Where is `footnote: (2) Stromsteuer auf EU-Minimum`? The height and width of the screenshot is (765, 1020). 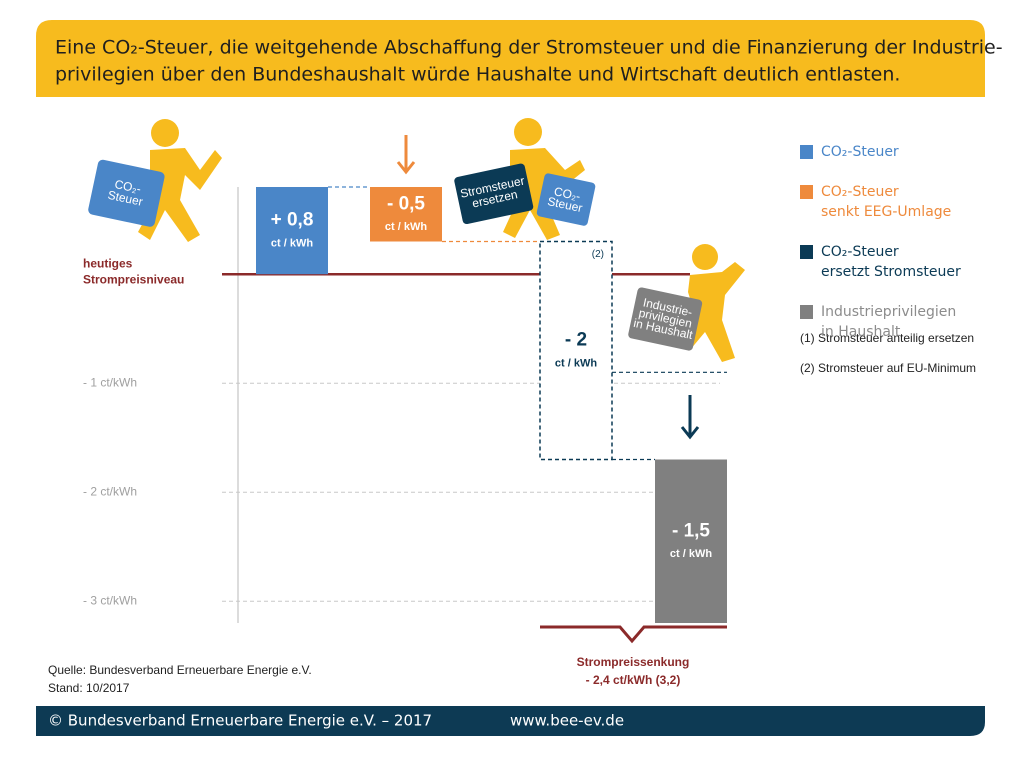 footnote: (2) Stromsteuer auf EU-Minimum is located at coordinates (888, 368).